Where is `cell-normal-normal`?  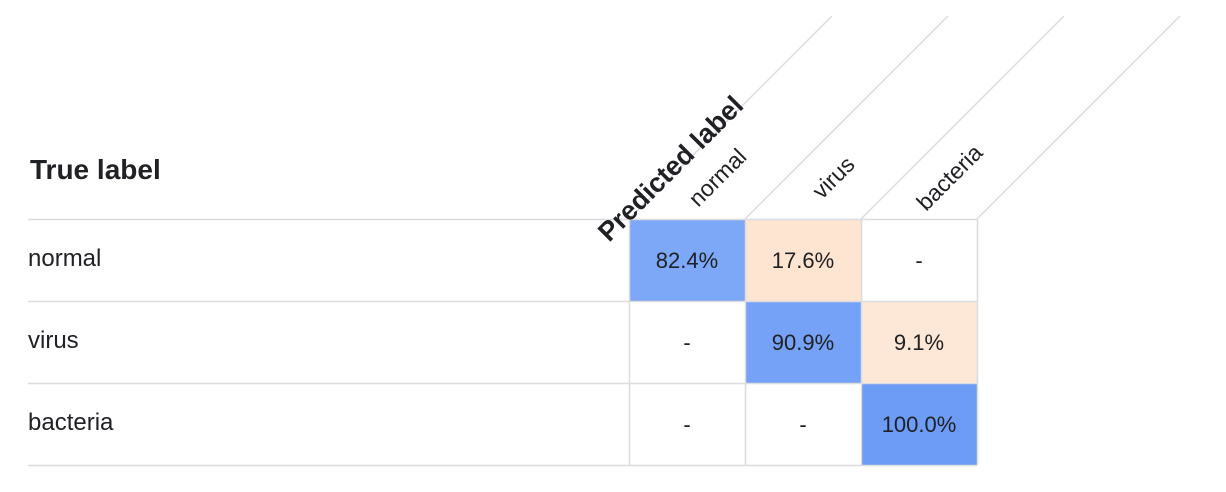 cell-normal-normal is located at coordinates (687, 260).